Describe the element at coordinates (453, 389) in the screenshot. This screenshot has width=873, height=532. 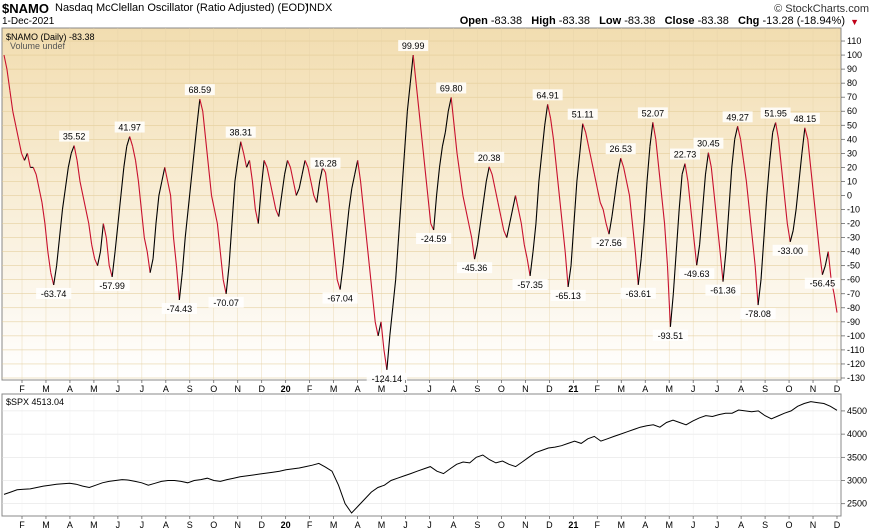
I see `namo-x-tick-label: A` at that location.